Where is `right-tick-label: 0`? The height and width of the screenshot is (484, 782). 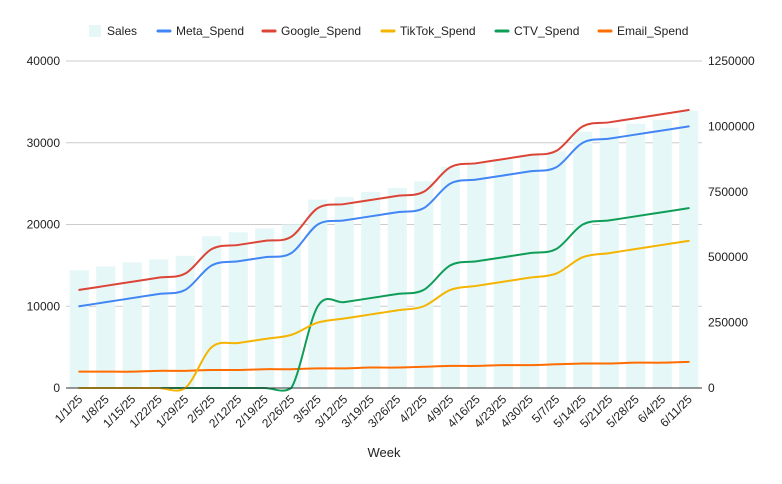
right-tick-label: 0 is located at coordinates (711, 388).